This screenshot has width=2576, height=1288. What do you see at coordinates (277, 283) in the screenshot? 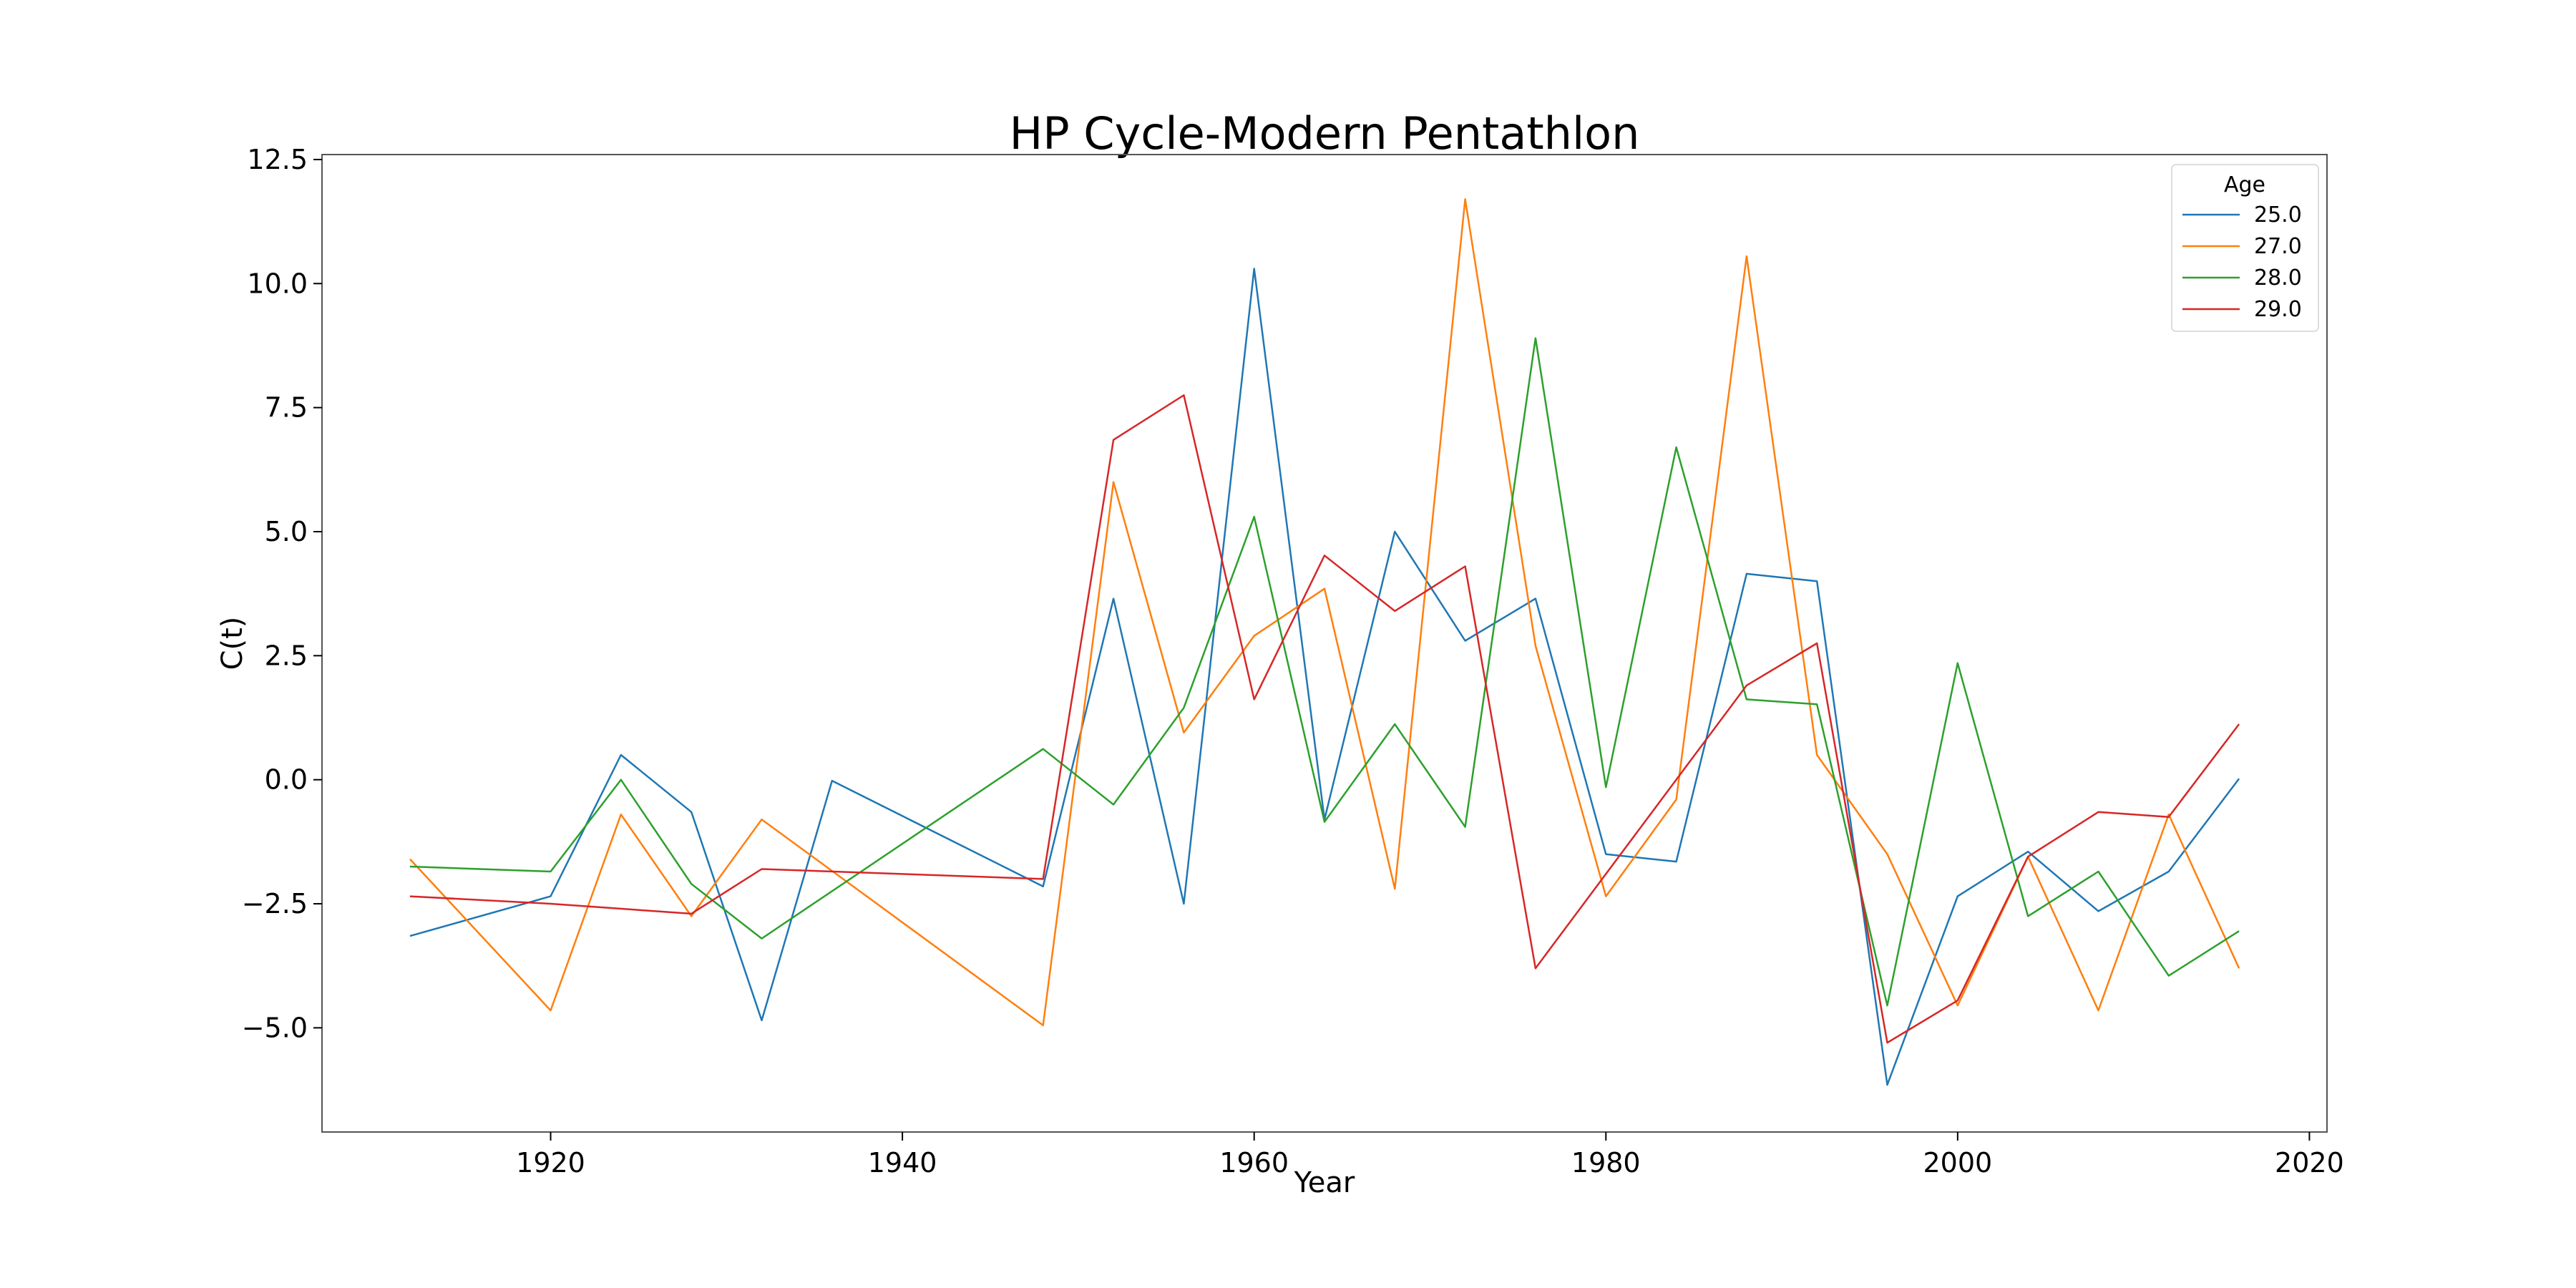
I see `y-tick-label: 10.0` at bounding box center [277, 283].